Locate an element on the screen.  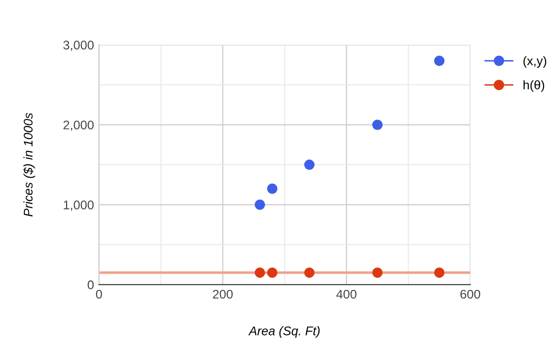
y-axis-title: Prices ($) in 1000s is located at coordinates (29, 164).